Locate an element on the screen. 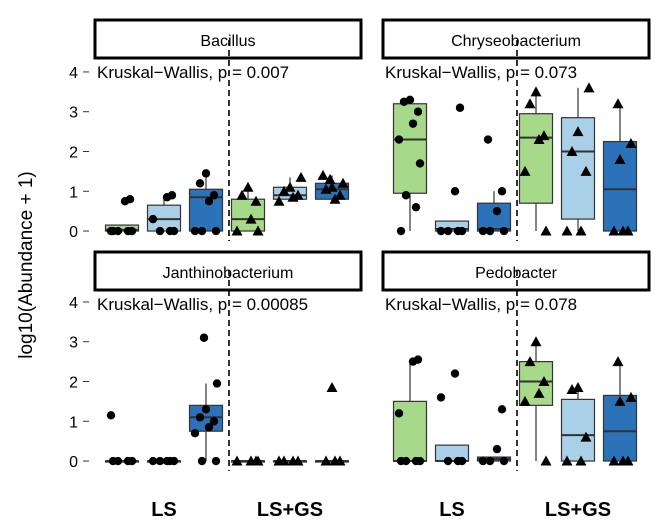 The width and height of the screenshot is (658, 523). facet-title: Chryseobacterium is located at coordinates (516, 41).